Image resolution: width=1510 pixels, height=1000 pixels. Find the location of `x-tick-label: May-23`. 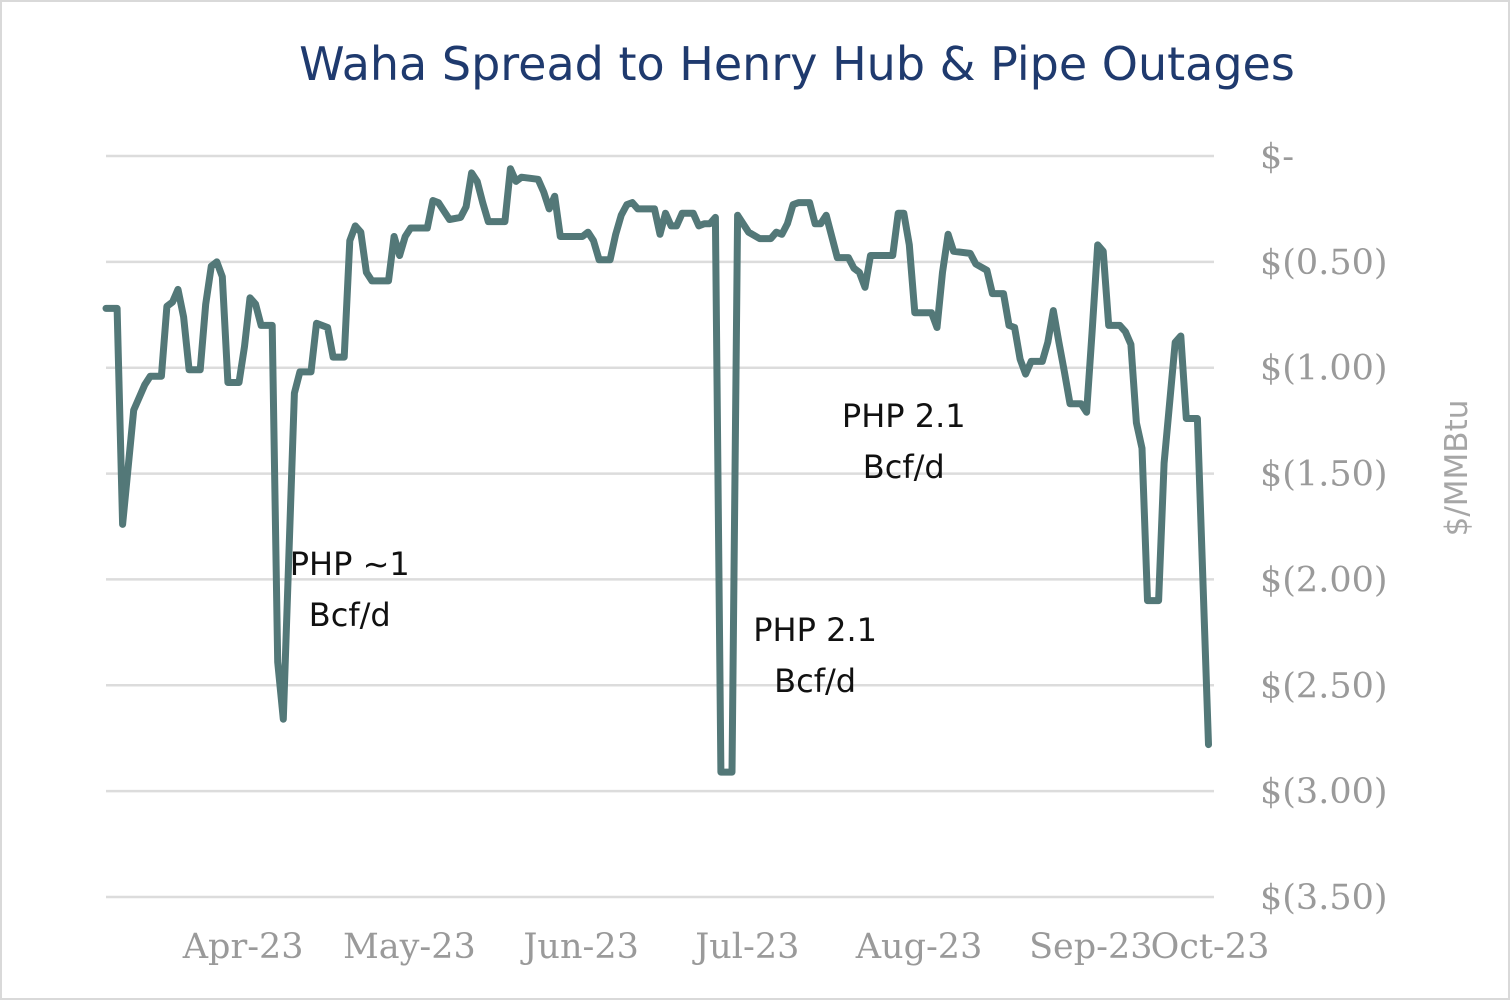

x-tick-label: May-23 is located at coordinates (409, 947).